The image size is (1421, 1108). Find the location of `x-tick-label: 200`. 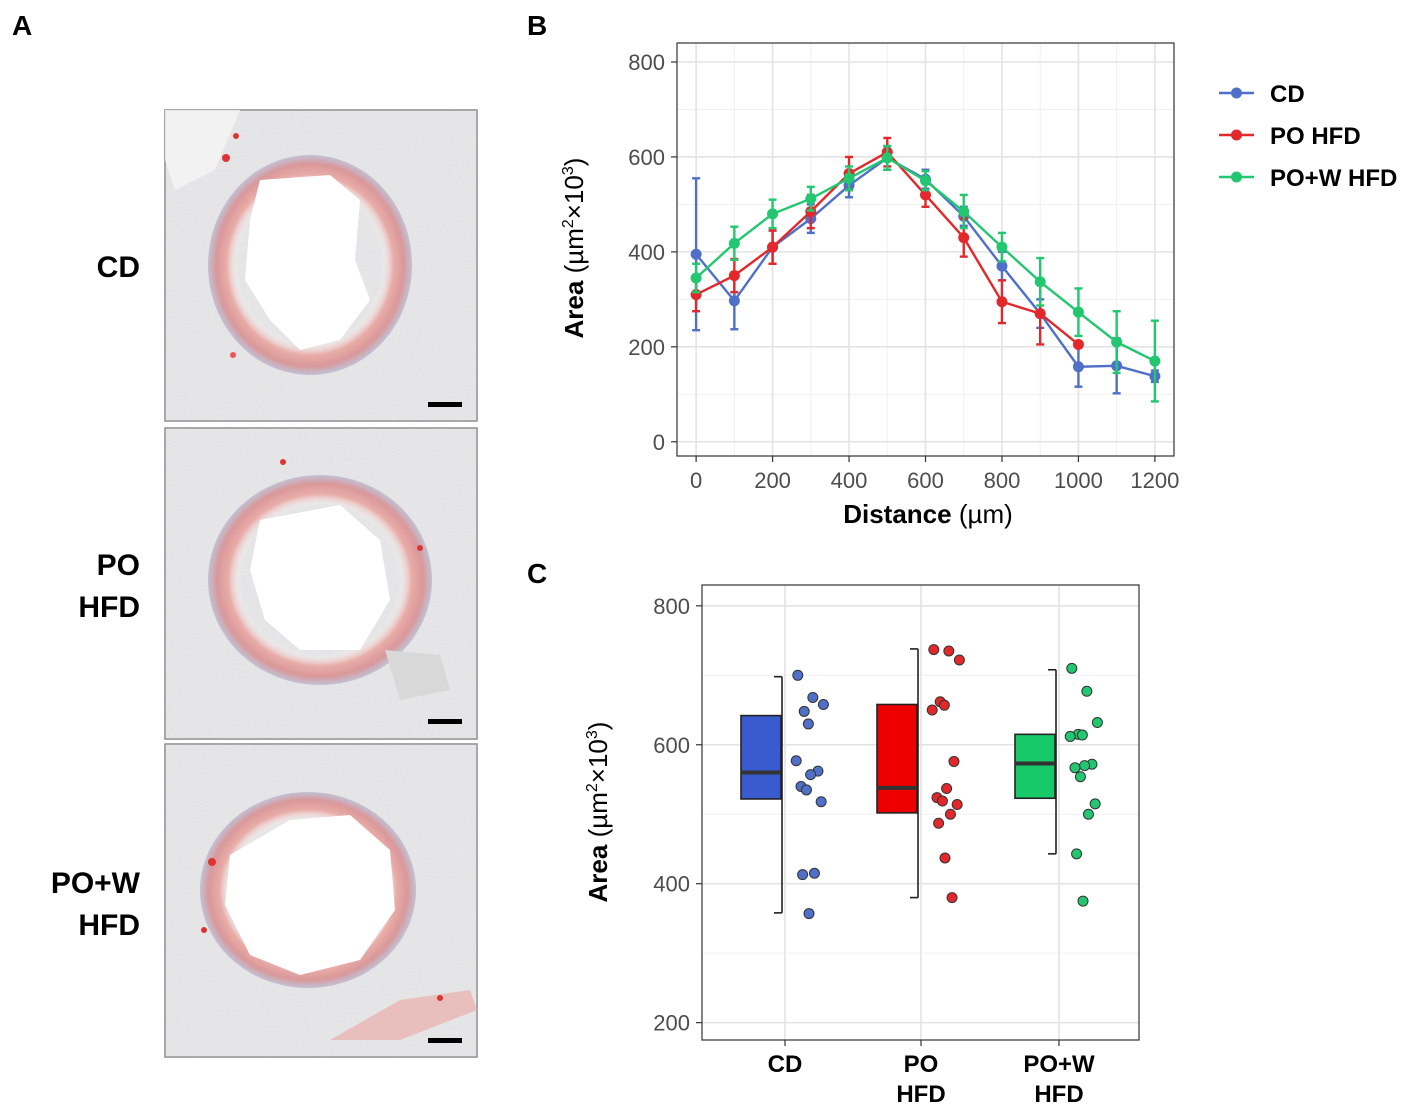

x-tick-label: 200 is located at coordinates (772, 480).